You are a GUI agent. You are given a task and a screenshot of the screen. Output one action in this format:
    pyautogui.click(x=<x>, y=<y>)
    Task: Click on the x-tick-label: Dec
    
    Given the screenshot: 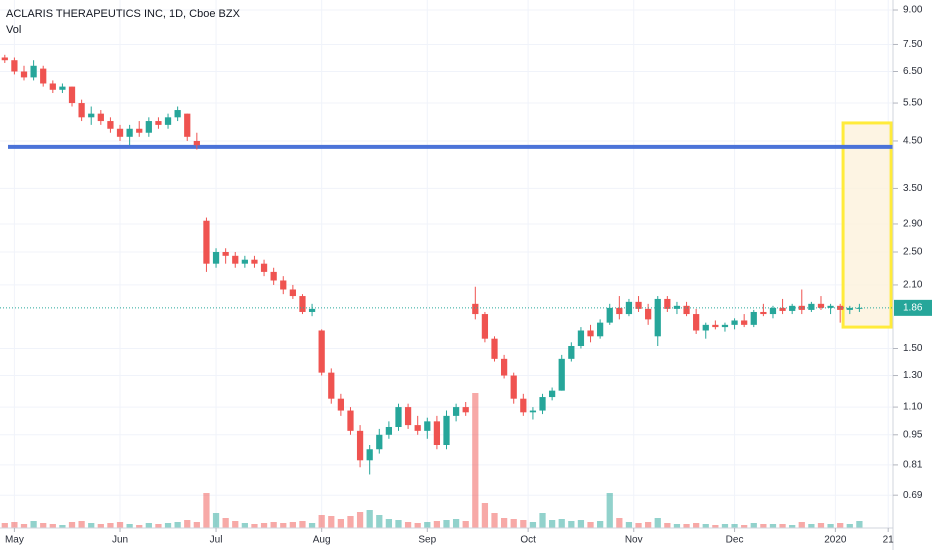 What is the action you would take?
    pyautogui.click(x=735, y=540)
    